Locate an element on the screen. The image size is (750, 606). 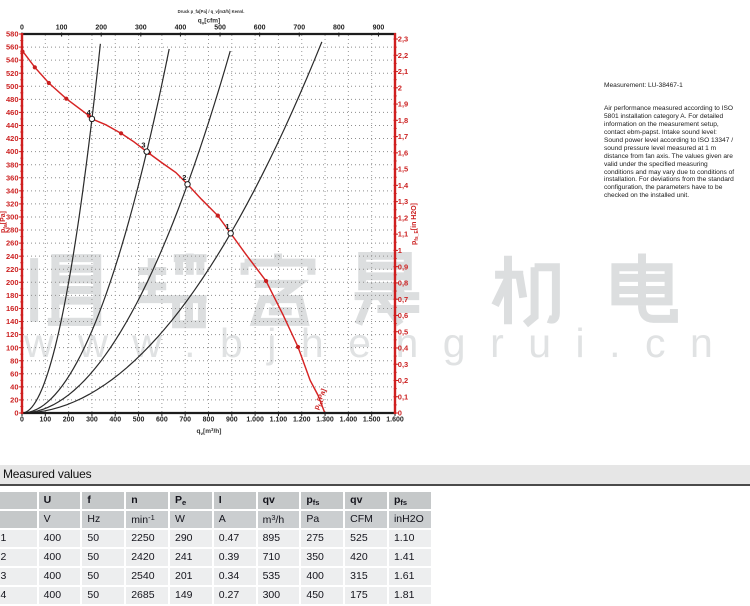
svg-text: 0,7 is located at coordinates (403, 299).